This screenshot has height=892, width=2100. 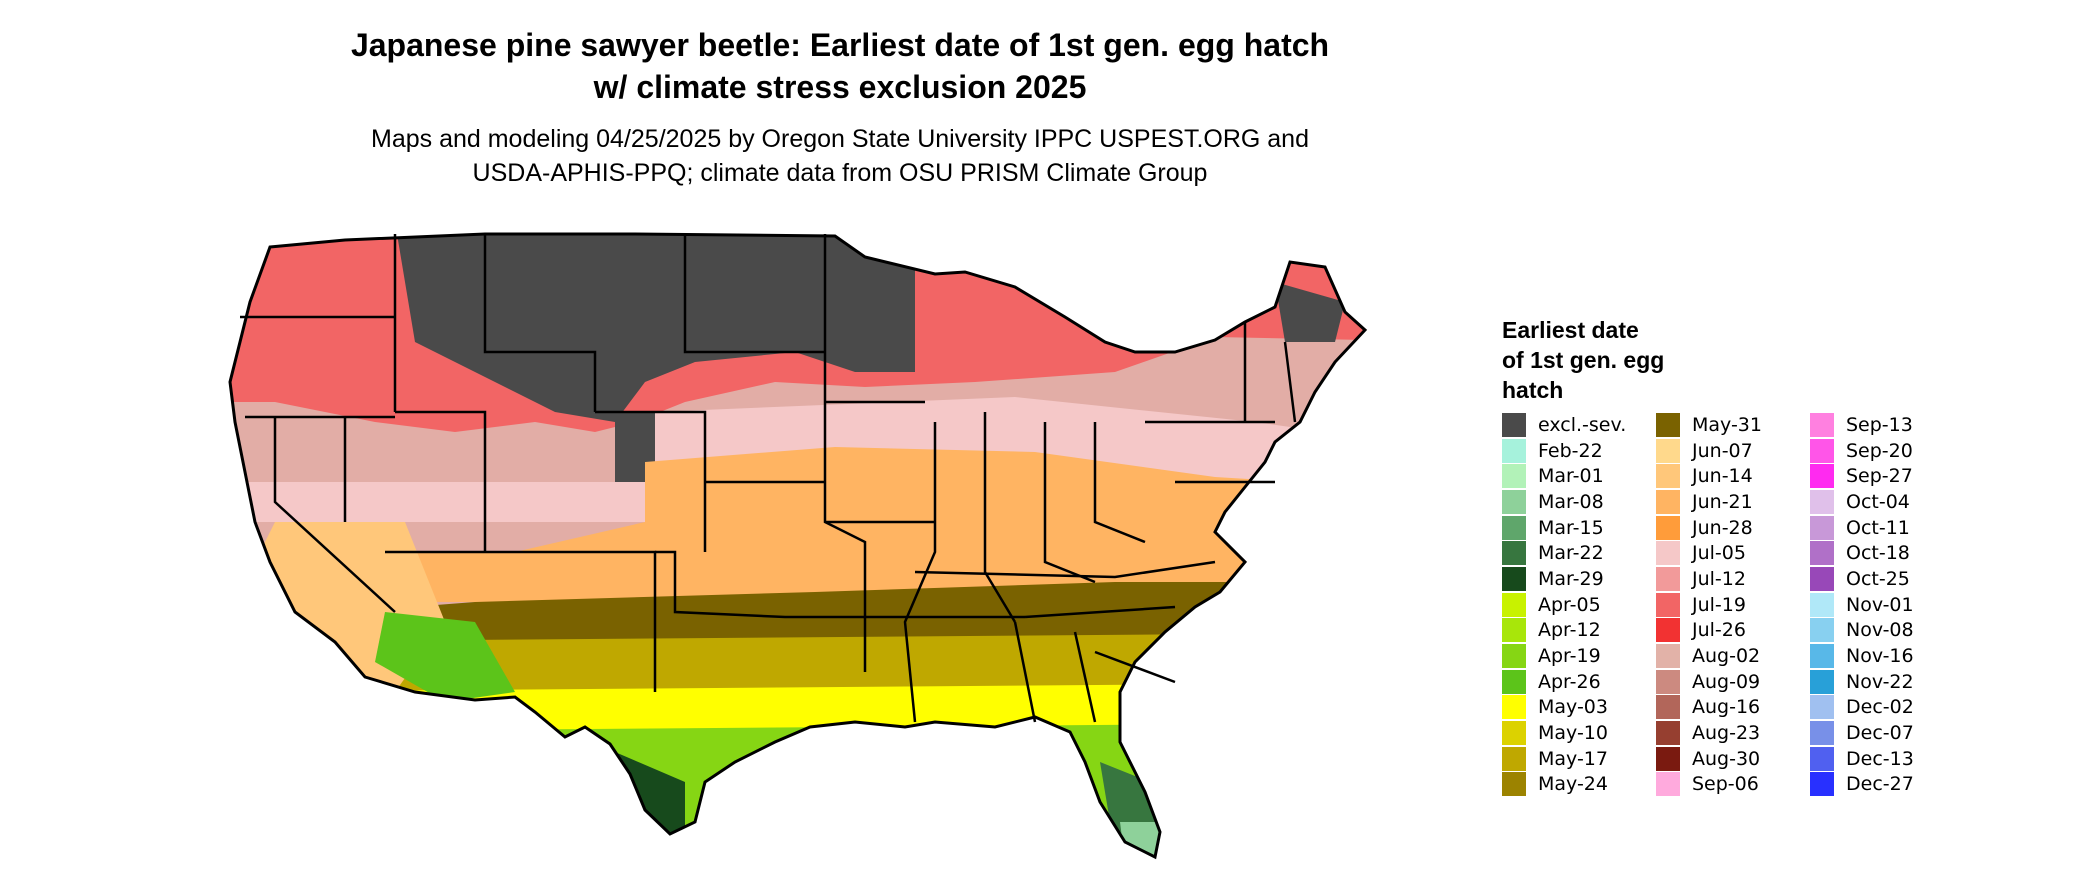 What do you see at coordinates (1573, 784) in the screenshot?
I see `legend-label: May-24` at bounding box center [1573, 784].